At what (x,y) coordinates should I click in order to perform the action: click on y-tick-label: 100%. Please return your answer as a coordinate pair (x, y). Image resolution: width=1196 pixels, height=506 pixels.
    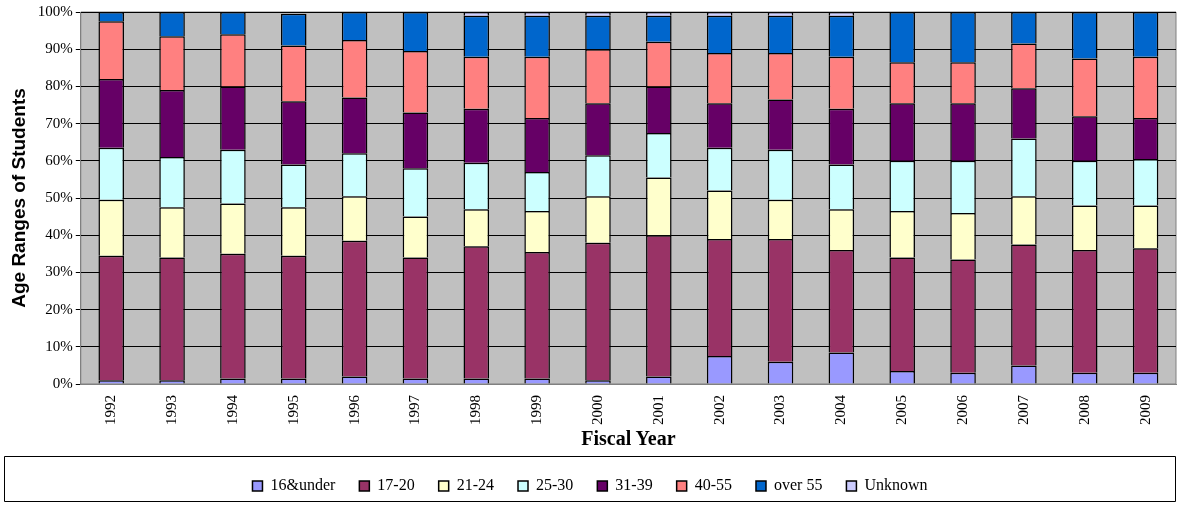
    Looking at the image, I should click on (55, 10).